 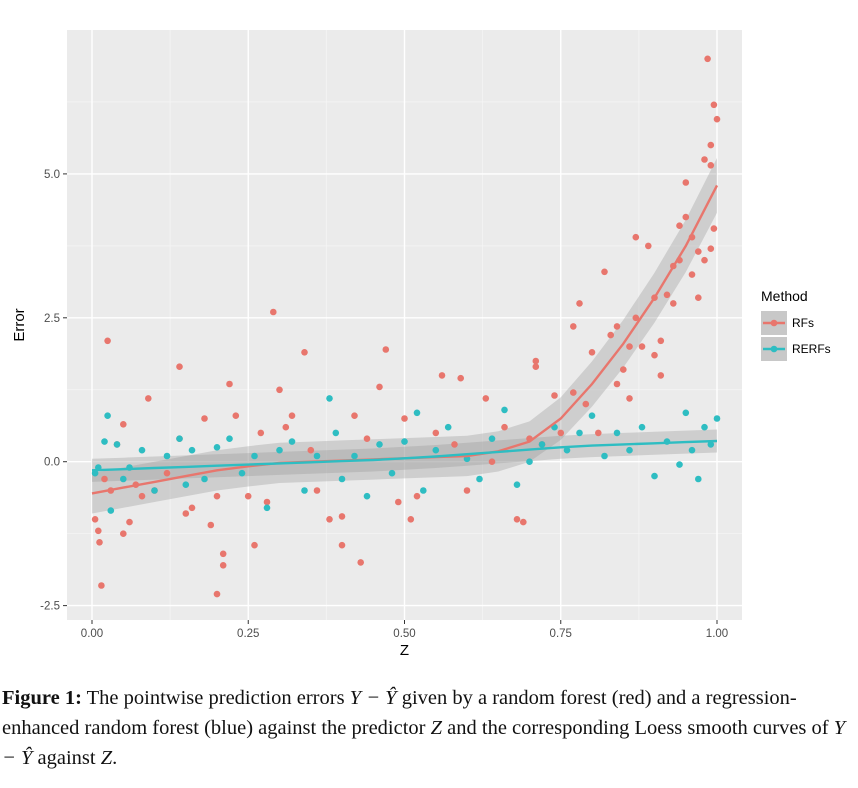 I want to click on y-tick-label: 2.5, so click(x=52, y=319).